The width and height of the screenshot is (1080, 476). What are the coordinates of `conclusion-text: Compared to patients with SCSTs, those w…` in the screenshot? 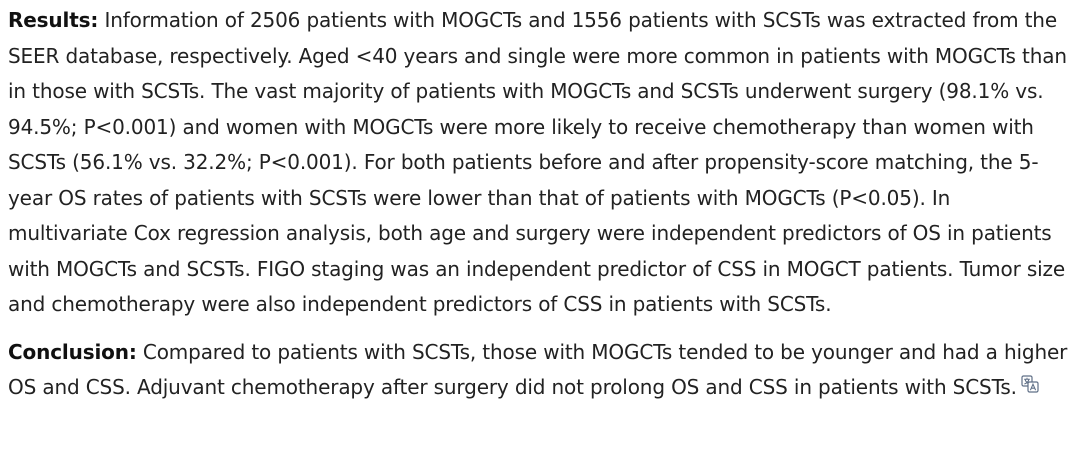 It's located at (538, 369).